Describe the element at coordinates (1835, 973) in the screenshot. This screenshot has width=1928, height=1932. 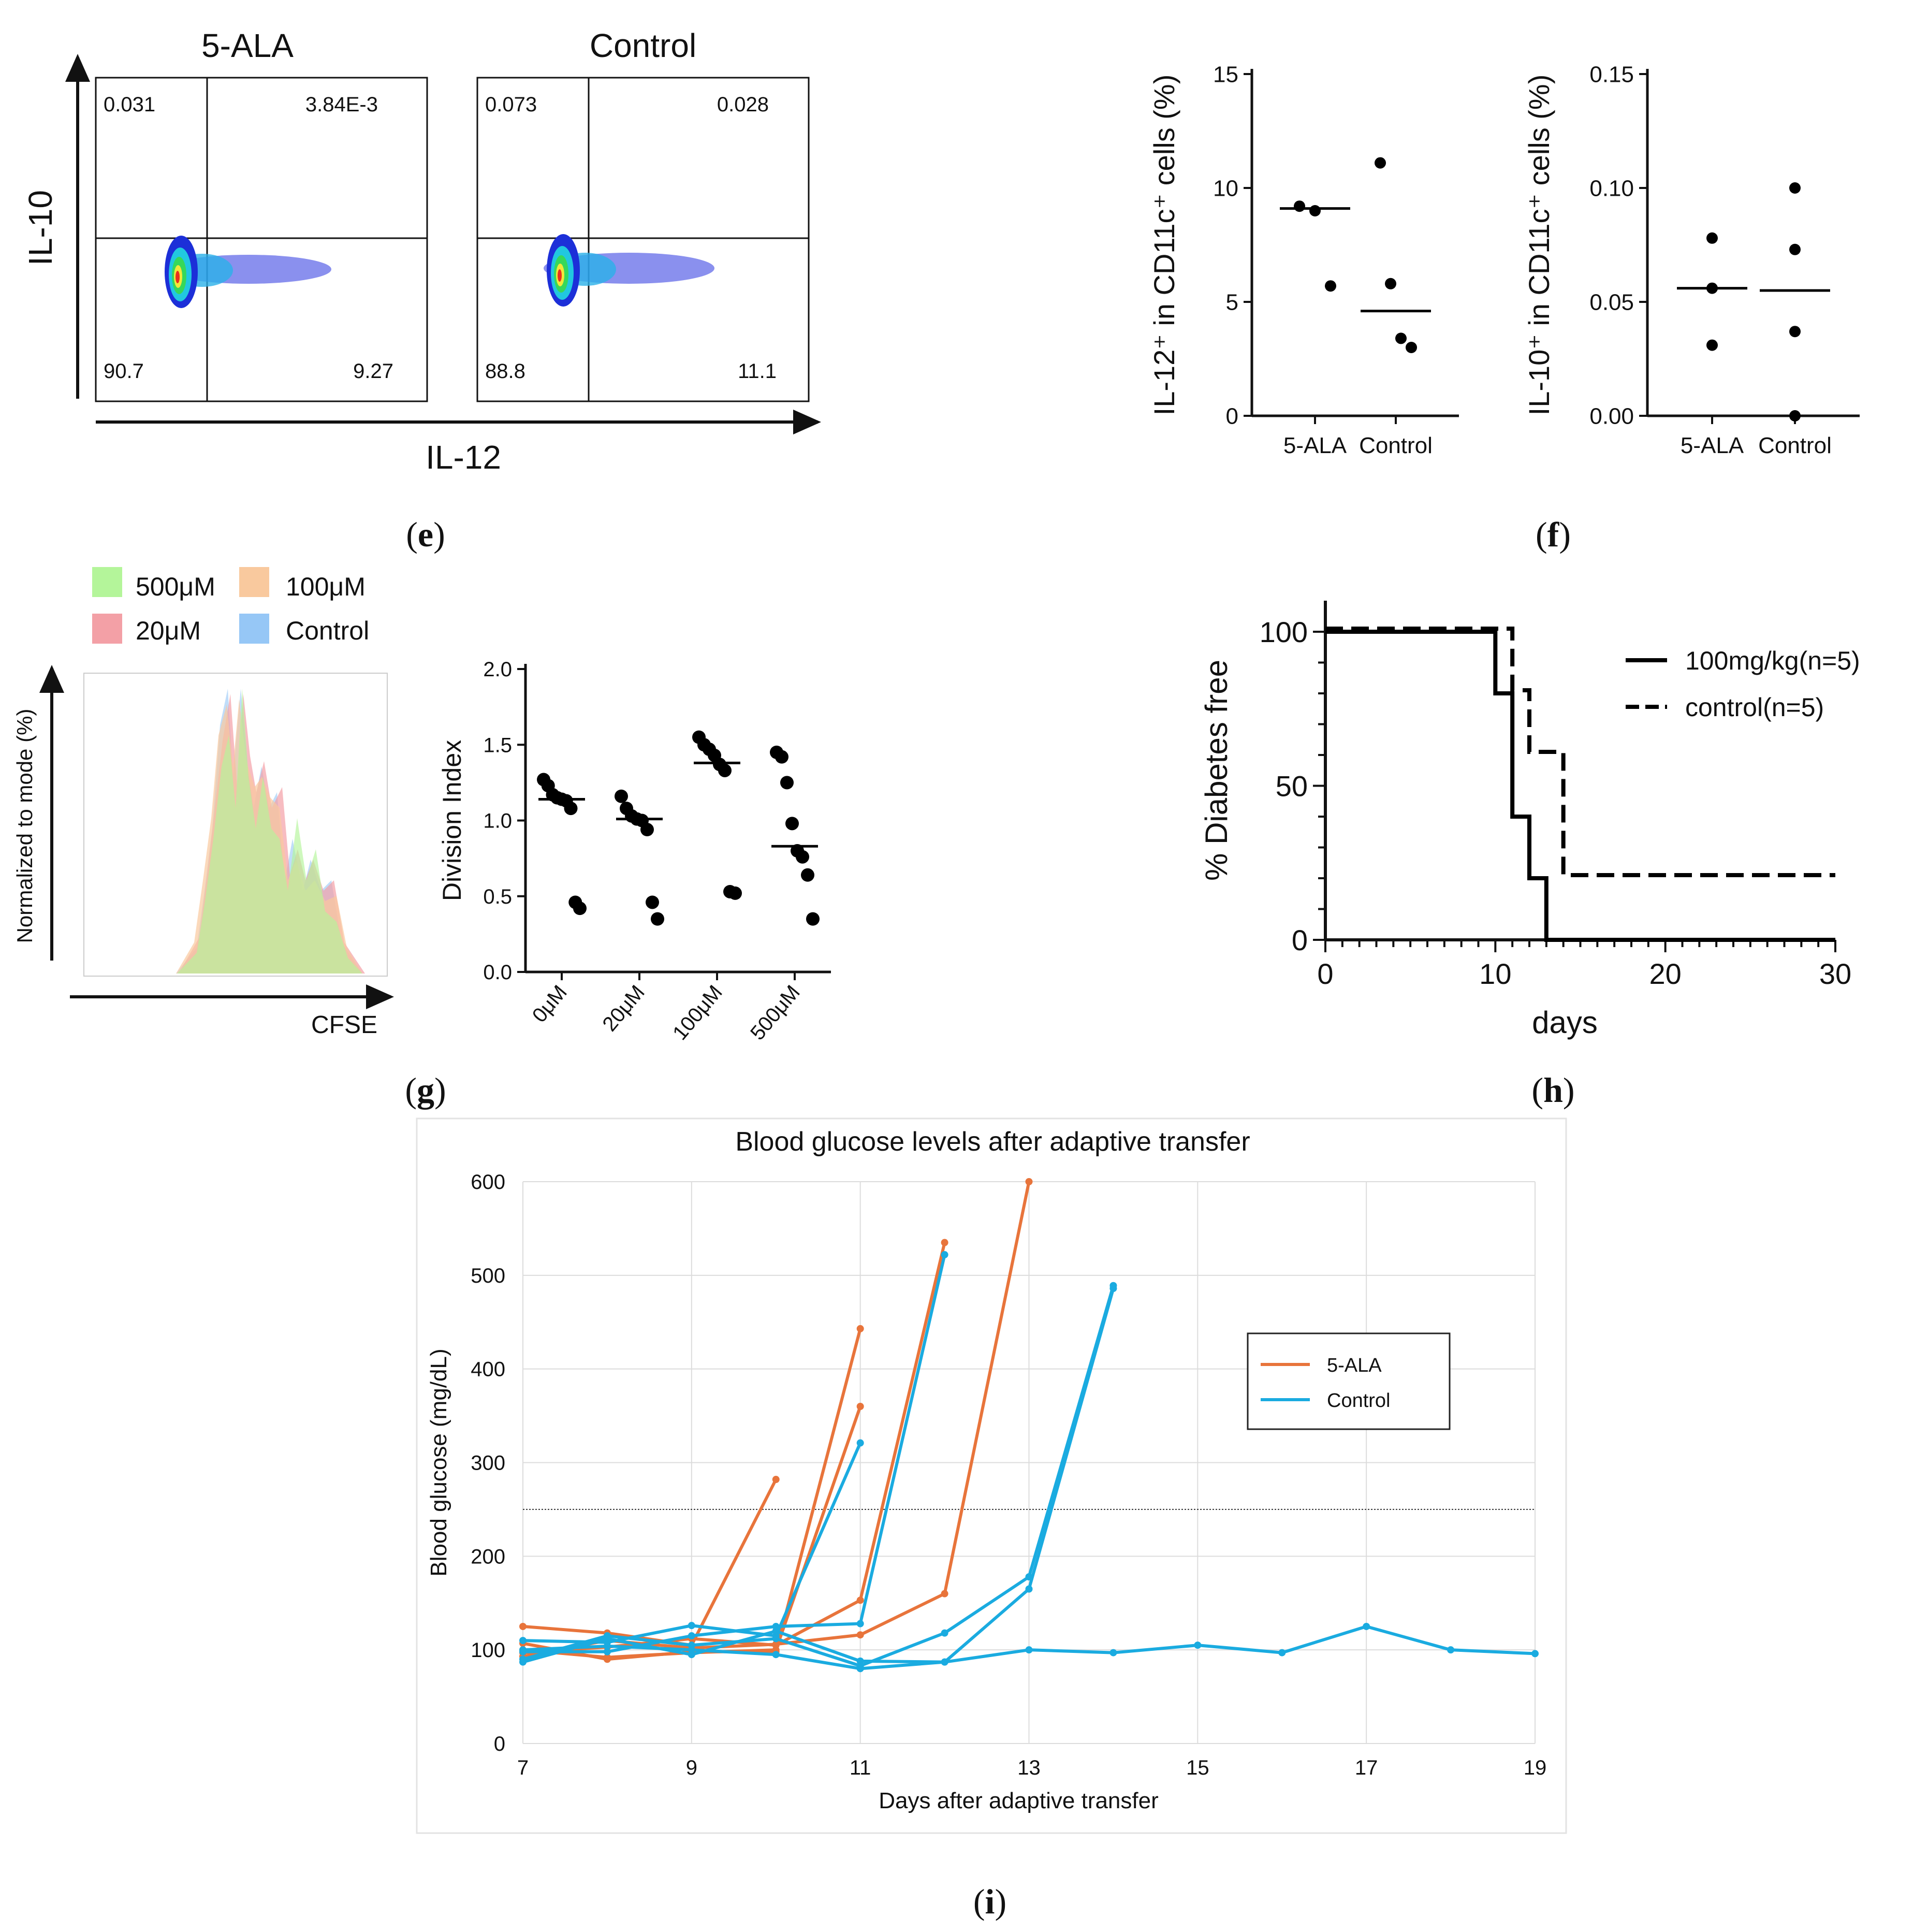
I see `x-tick-label: 30` at that location.